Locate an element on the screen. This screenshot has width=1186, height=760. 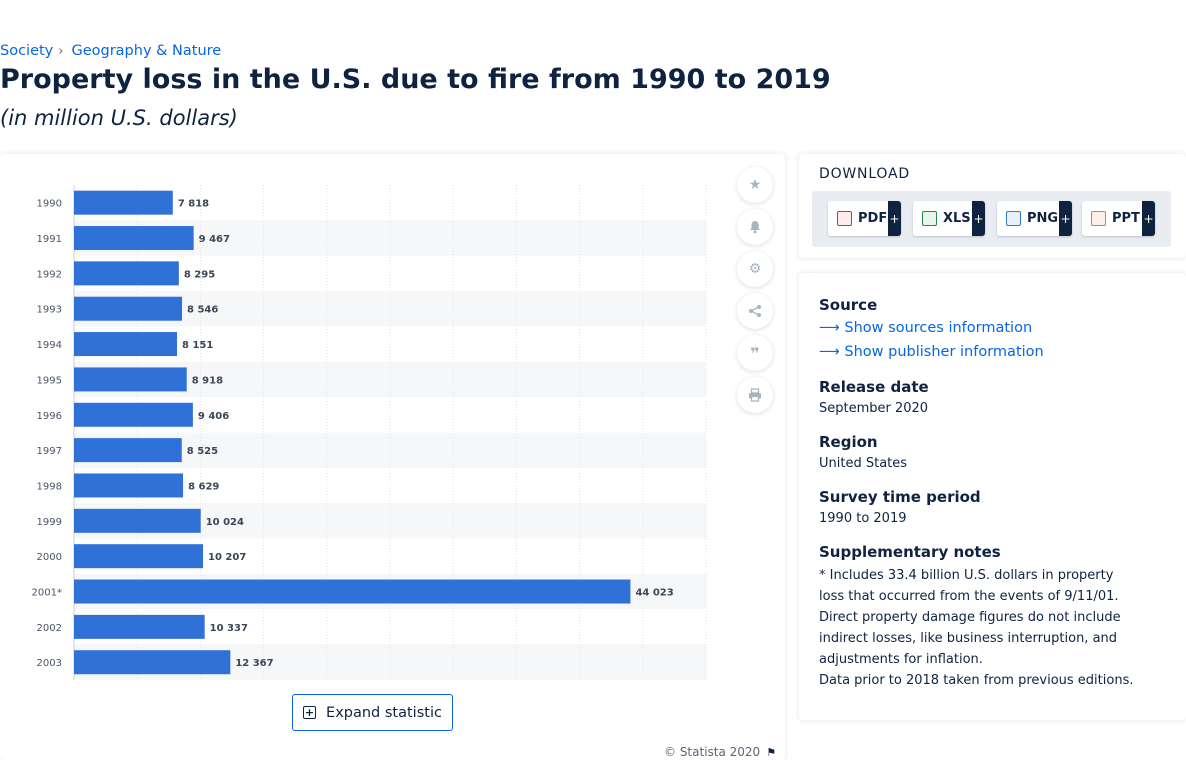
share-icon is located at coordinates (755, 311).